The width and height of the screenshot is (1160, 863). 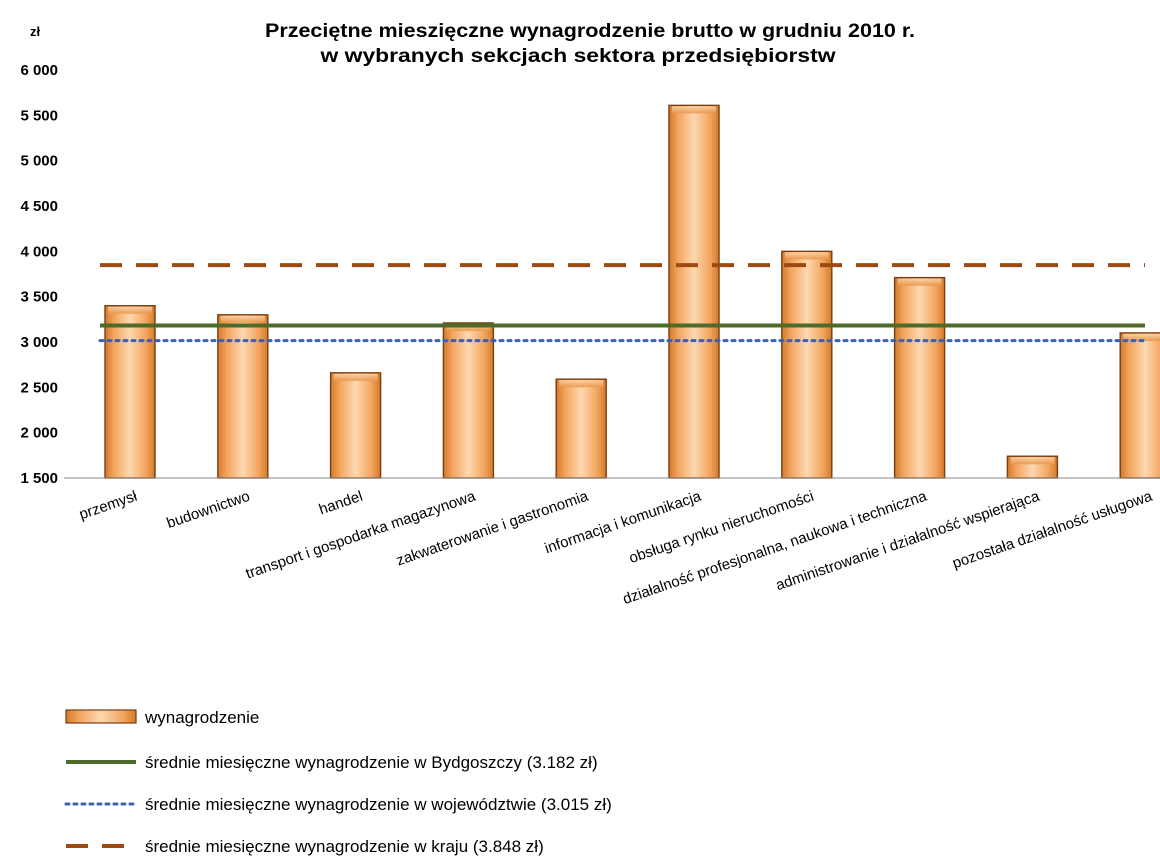 I want to click on y-tick-label: 1 500, so click(x=39, y=478).